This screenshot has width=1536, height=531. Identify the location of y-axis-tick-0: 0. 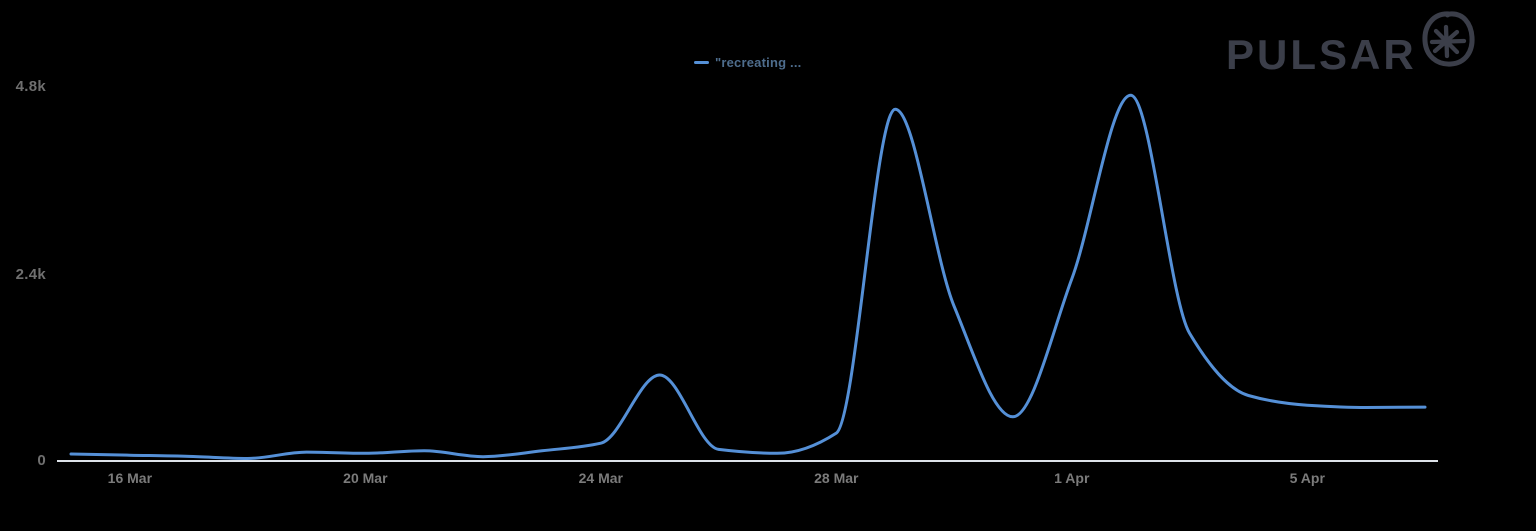
(41, 460).